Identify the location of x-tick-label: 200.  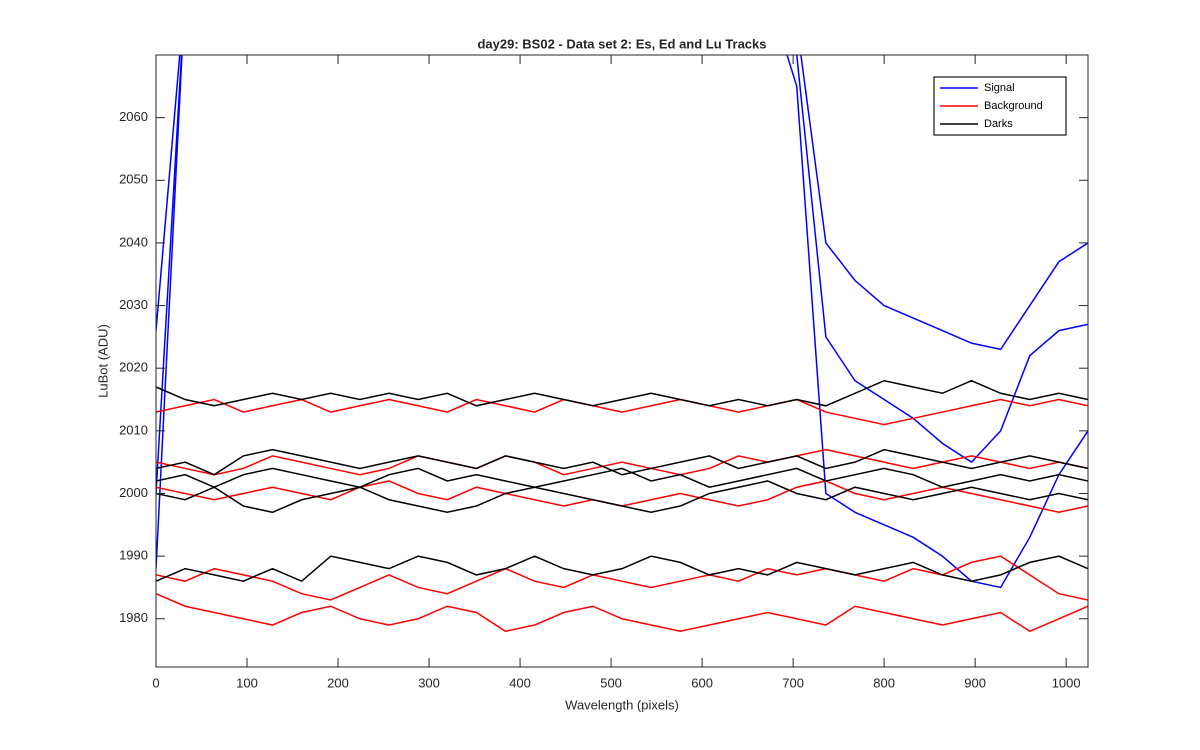
(338, 682).